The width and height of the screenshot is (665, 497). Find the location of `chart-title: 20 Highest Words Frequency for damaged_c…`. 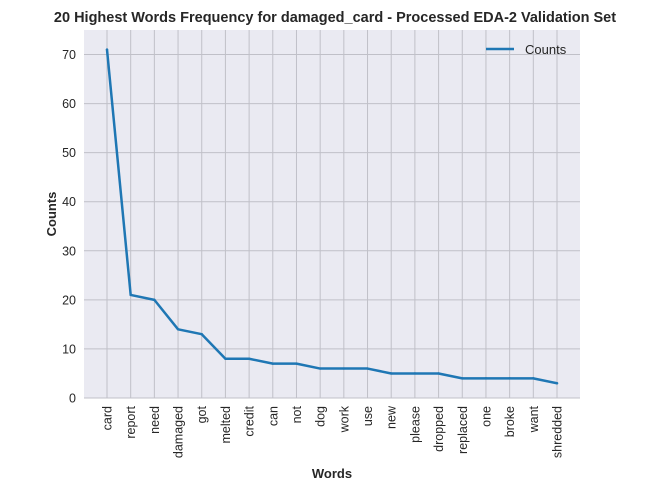

chart-title: 20 Highest Words Frequency for damaged_c… is located at coordinates (335, 18).